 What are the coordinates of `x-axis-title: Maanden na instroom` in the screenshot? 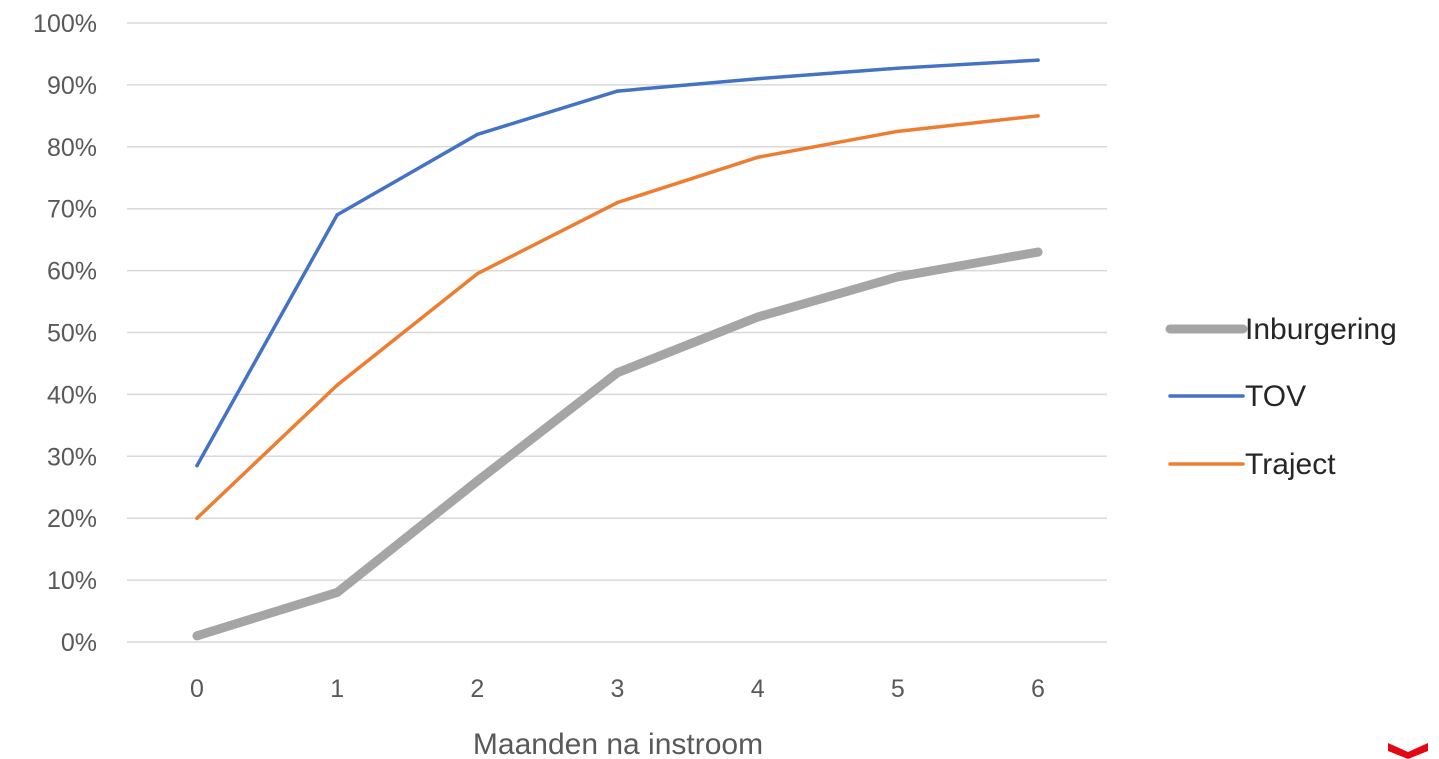 It's located at (618, 743).